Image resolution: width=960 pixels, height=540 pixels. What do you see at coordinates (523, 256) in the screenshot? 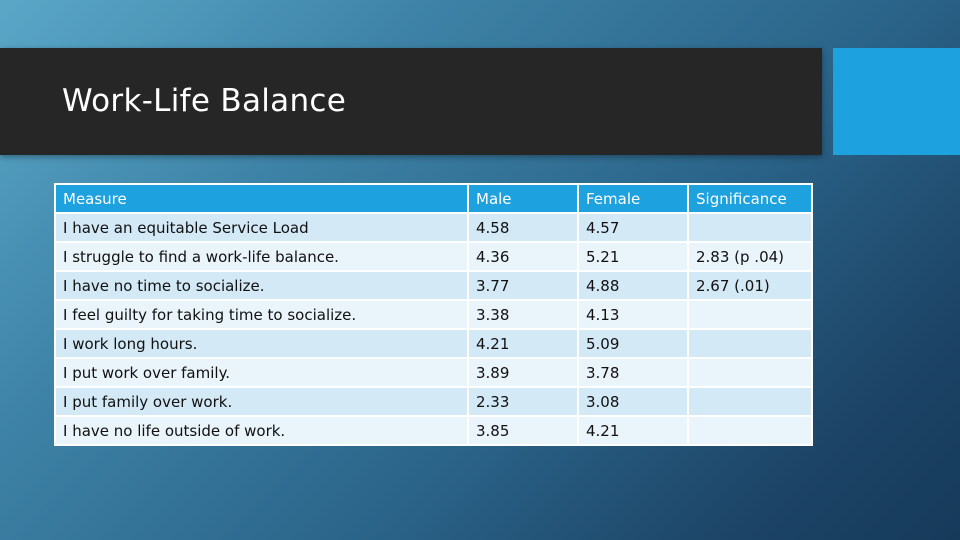
I see `male-cell: 4.36` at bounding box center [523, 256].